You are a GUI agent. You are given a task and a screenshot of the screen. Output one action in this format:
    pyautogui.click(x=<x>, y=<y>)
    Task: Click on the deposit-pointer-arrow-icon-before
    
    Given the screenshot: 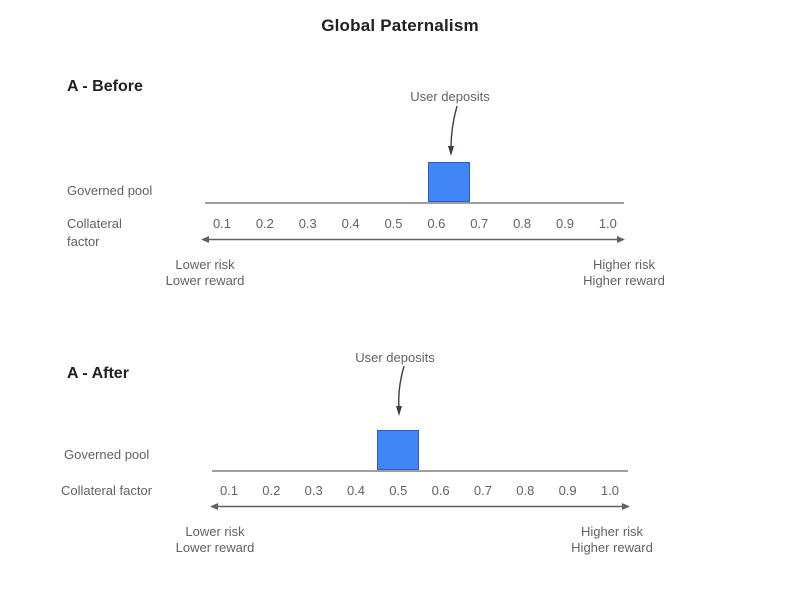 What is the action you would take?
    pyautogui.click(x=453, y=130)
    